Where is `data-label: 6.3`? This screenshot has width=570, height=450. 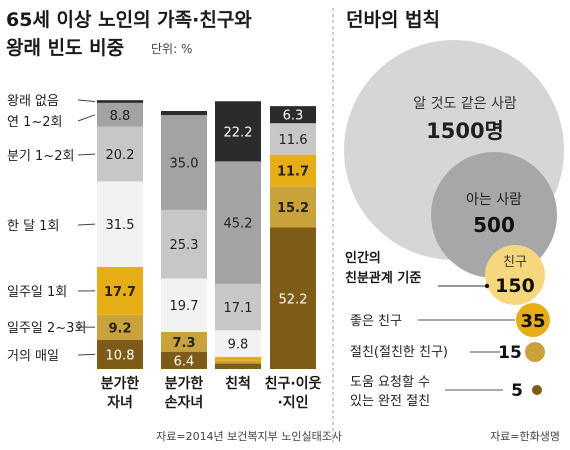
data-label: 6.3 is located at coordinates (293, 116).